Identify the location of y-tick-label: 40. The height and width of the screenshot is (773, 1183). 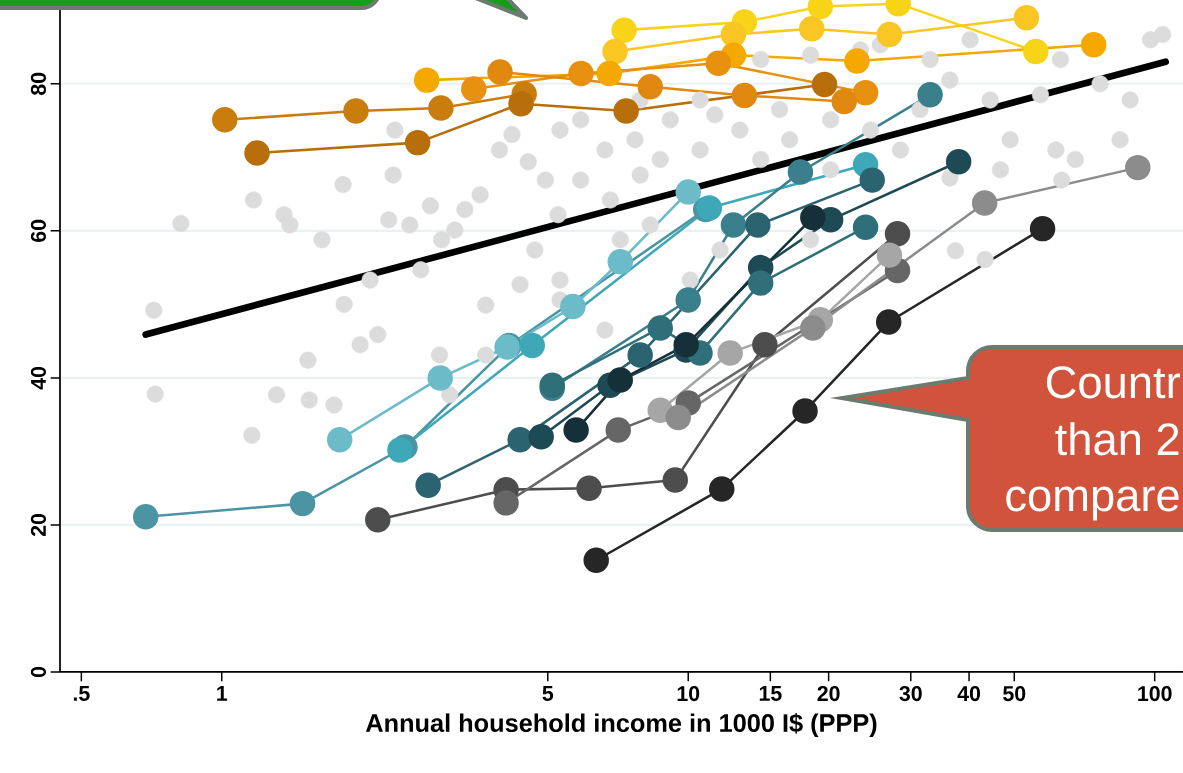
(38, 378).